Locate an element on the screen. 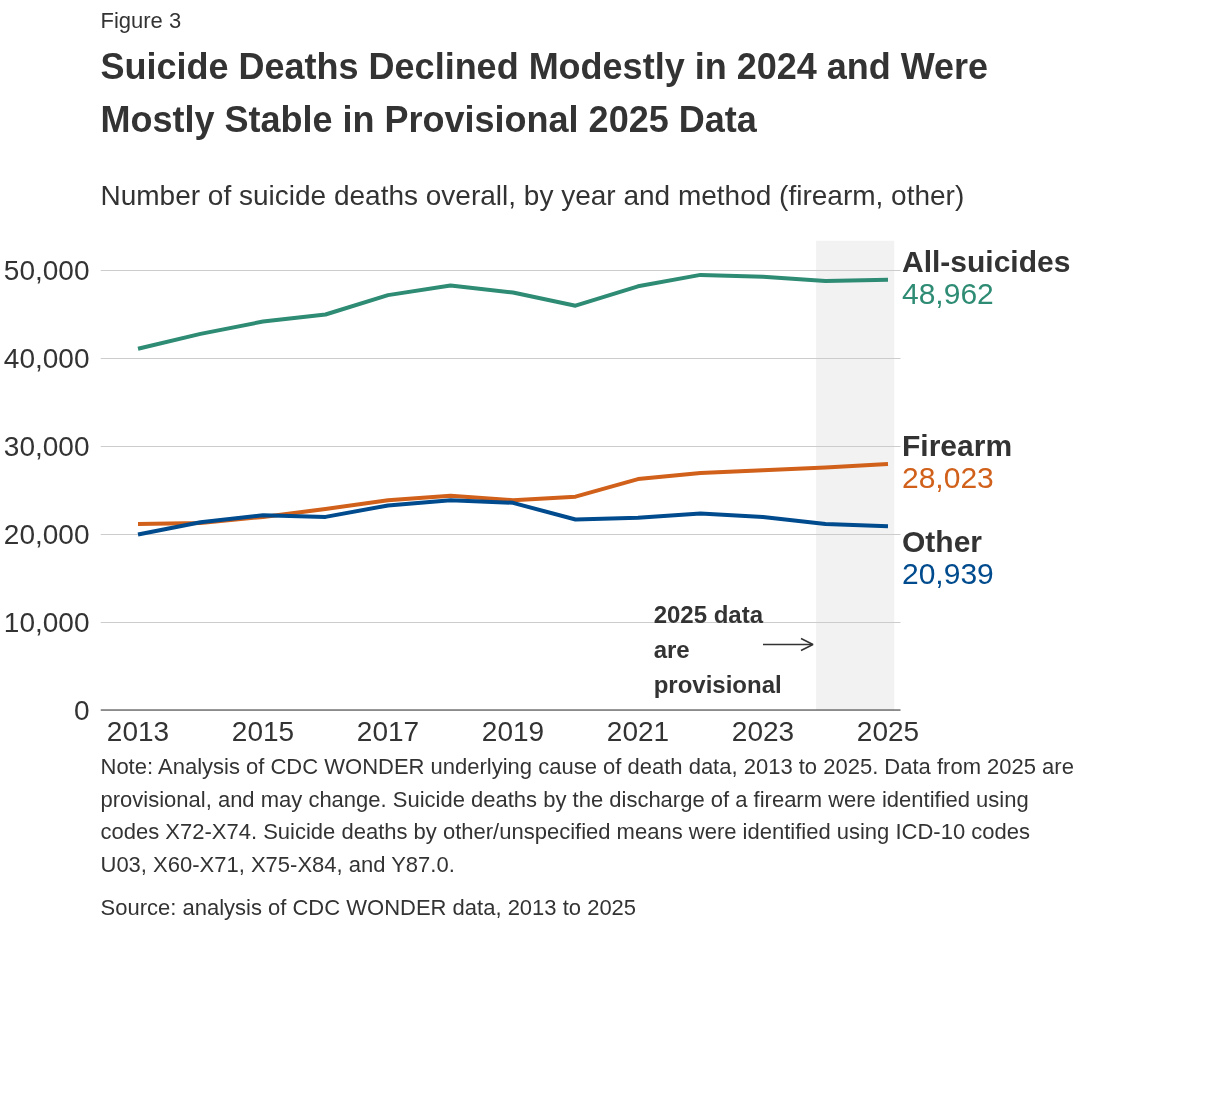 This screenshot has height=1120, width=1220. series-label: Other is located at coordinates (942, 541).